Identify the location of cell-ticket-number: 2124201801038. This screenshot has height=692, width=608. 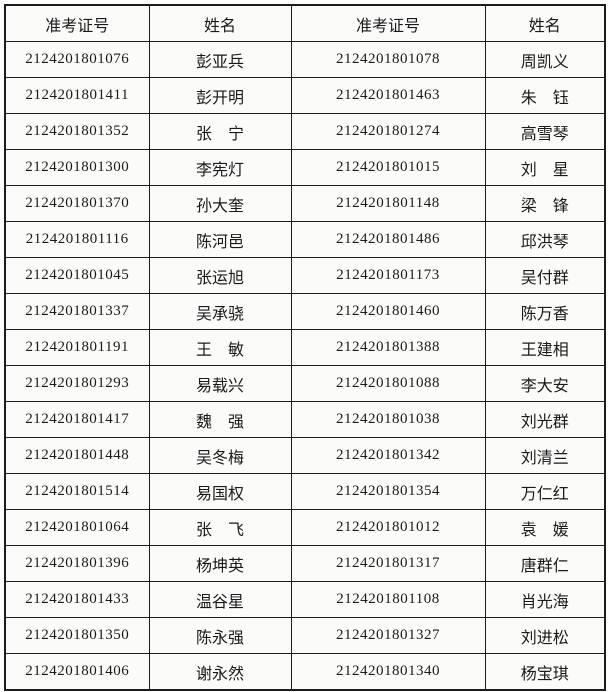
(388, 419).